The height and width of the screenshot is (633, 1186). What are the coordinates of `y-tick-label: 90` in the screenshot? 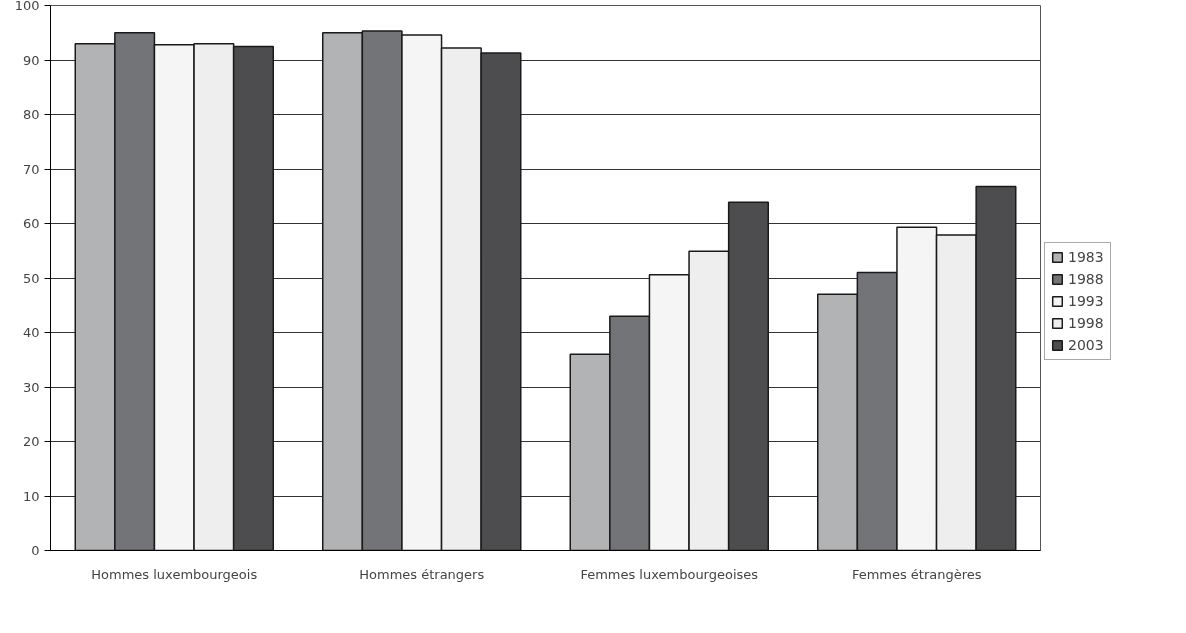 It's located at (31, 60).